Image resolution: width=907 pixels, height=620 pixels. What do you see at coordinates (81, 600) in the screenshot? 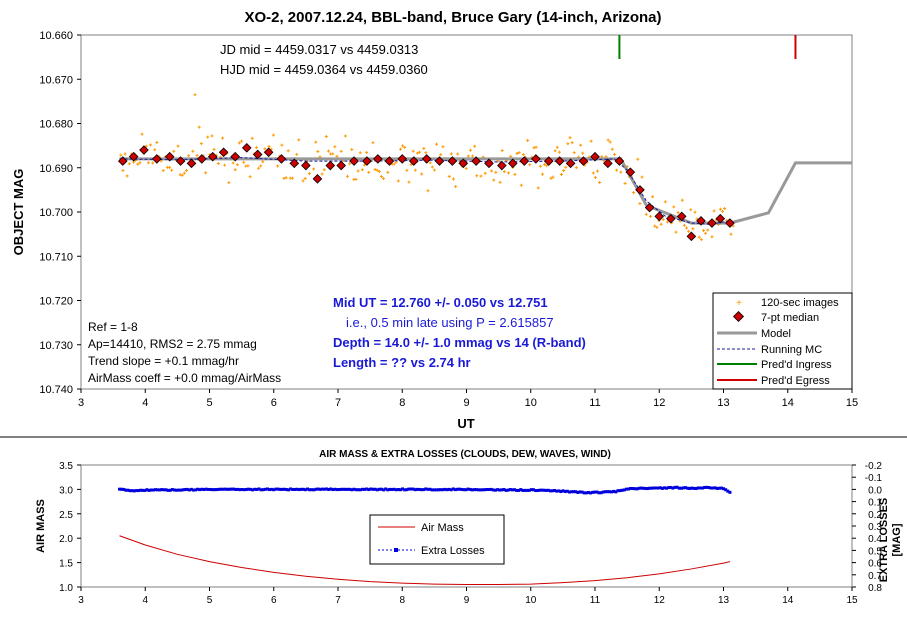
I see `bottom-x-tick-label: 3` at bounding box center [81, 600].